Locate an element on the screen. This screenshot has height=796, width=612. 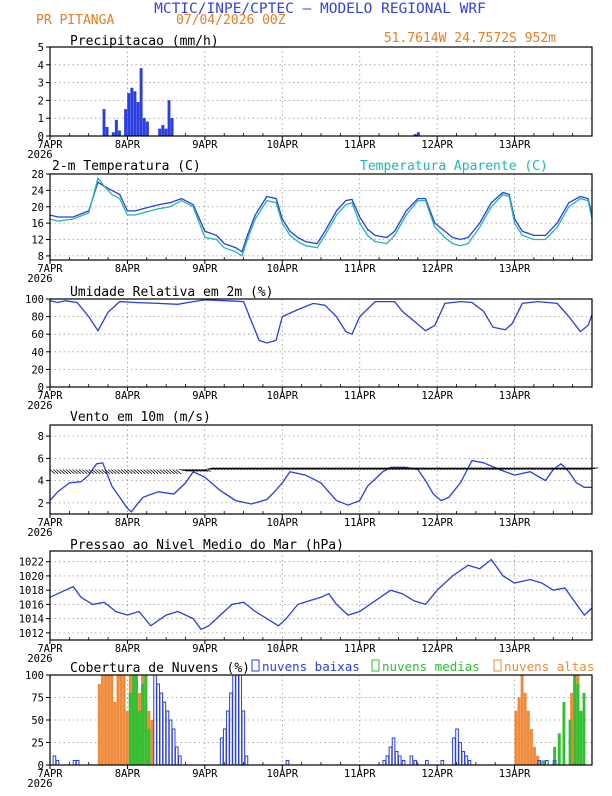
y-tick-label: 60 is located at coordinates (37, 335).